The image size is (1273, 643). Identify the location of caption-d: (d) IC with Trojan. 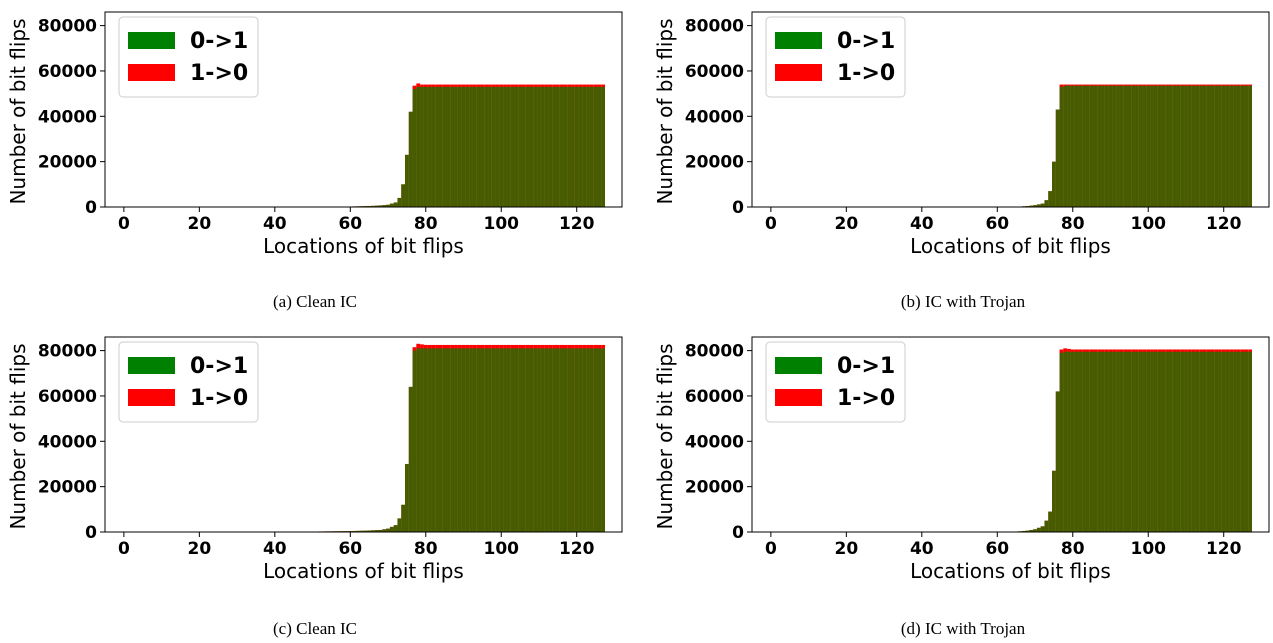
(963, 628).